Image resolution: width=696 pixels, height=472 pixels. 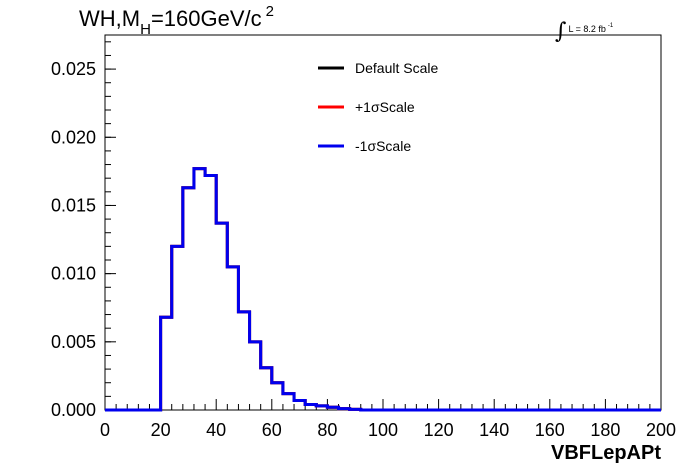 What do you see at coordinates (606, 453) in the screenshot?
I see `x-axis-title: VBFLepAPt` at bounding box center [606, 453].